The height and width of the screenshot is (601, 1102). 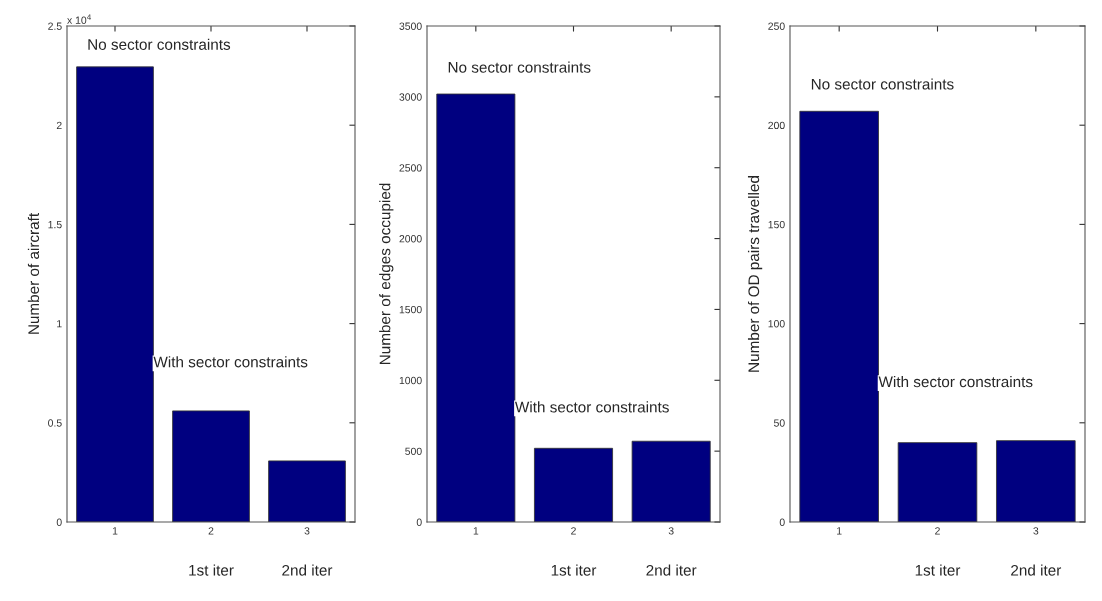 I want to click on y-tick-label: 100, so click(x=776, y=324).